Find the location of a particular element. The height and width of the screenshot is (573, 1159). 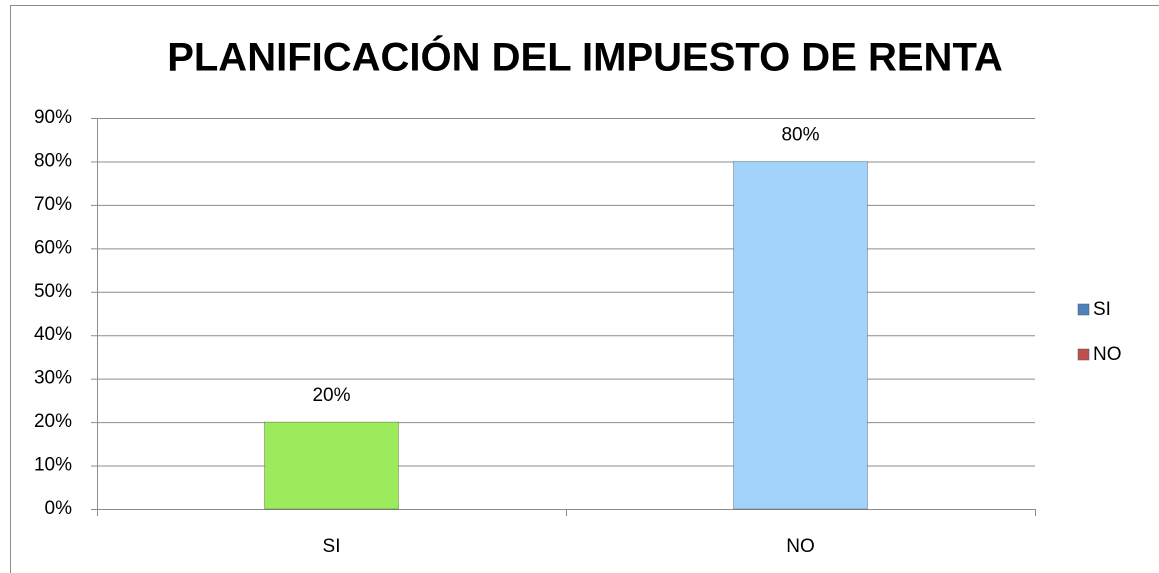

legend-label: NO is located at coordinates (1107, 354).